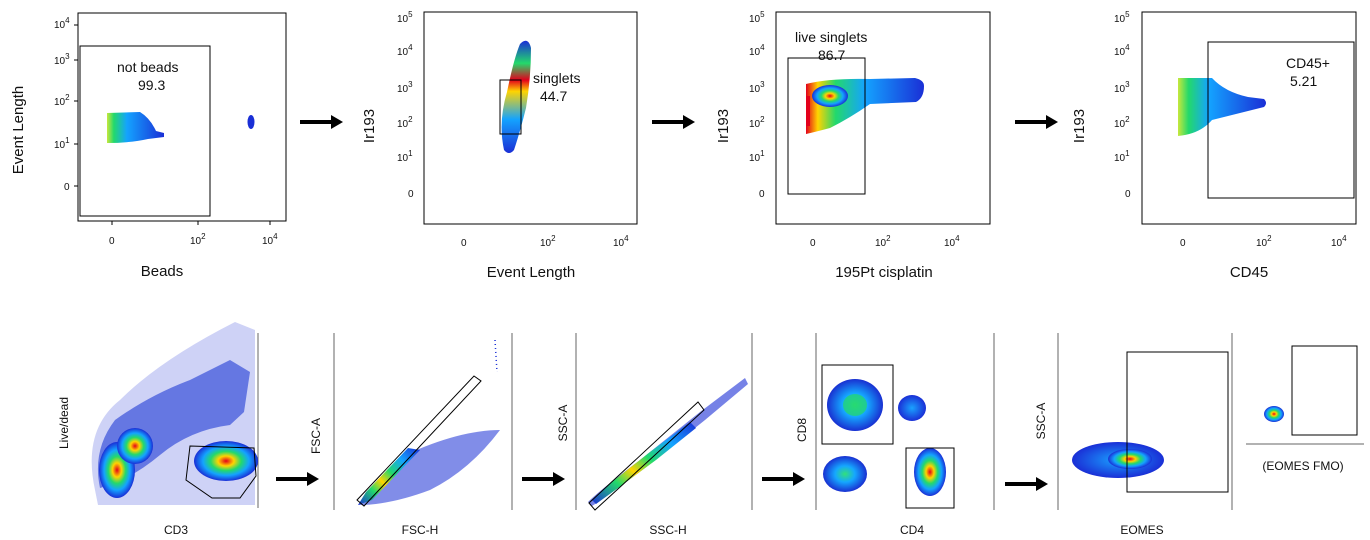  Describe the element at coordinates (1141, 530) in the screenshot. I see `x-axis-title: EOMES` at that location.